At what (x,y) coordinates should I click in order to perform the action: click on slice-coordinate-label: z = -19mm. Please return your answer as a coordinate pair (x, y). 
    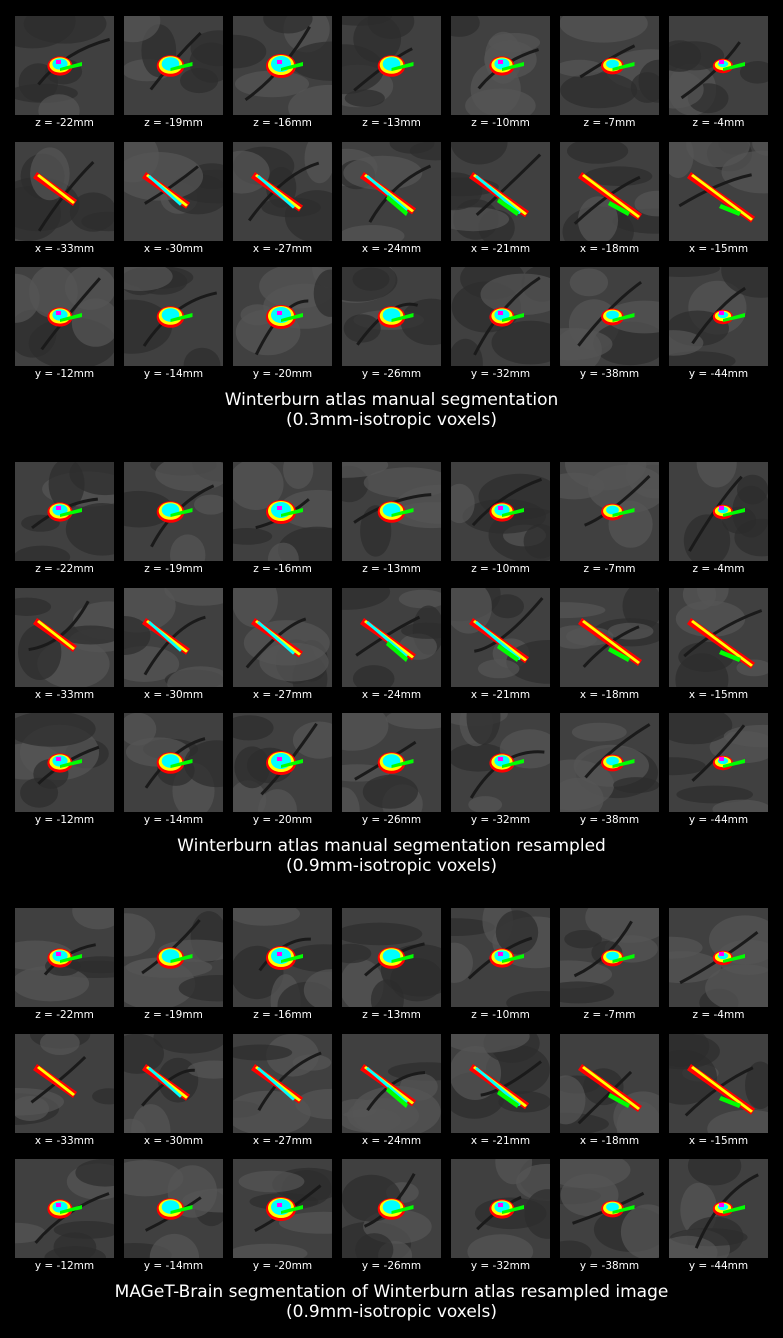
    Looking at the image, I should click on (173, 123).